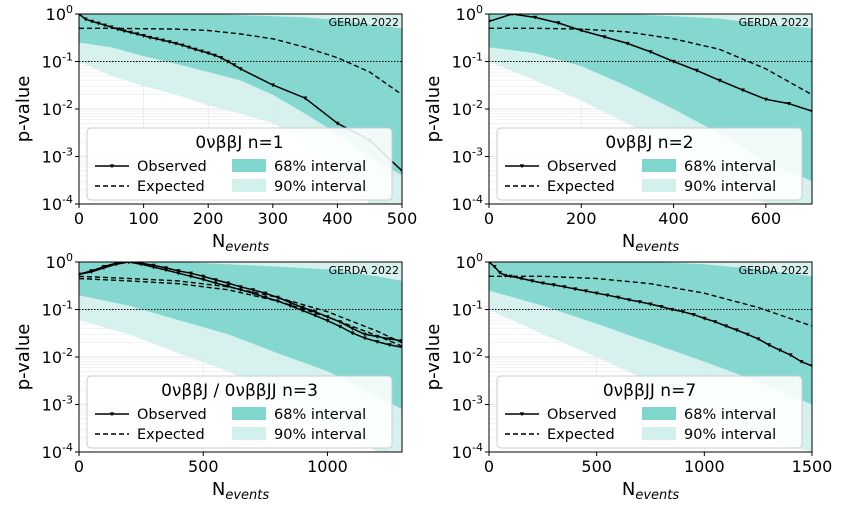  What do you see at coordinates (203, 466) in the screenshot?
I see `x-tick-label: 500` at bounding box center [203, 466].